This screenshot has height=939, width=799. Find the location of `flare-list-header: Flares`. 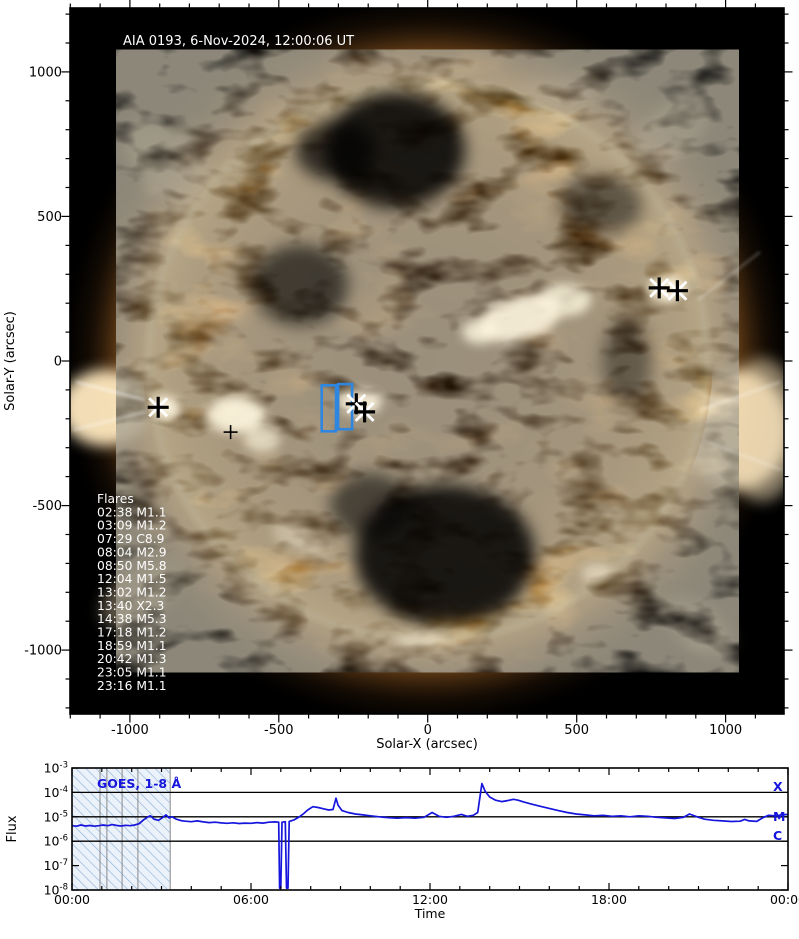

flare-list-header: Flares is located at coordinates (115, 499).